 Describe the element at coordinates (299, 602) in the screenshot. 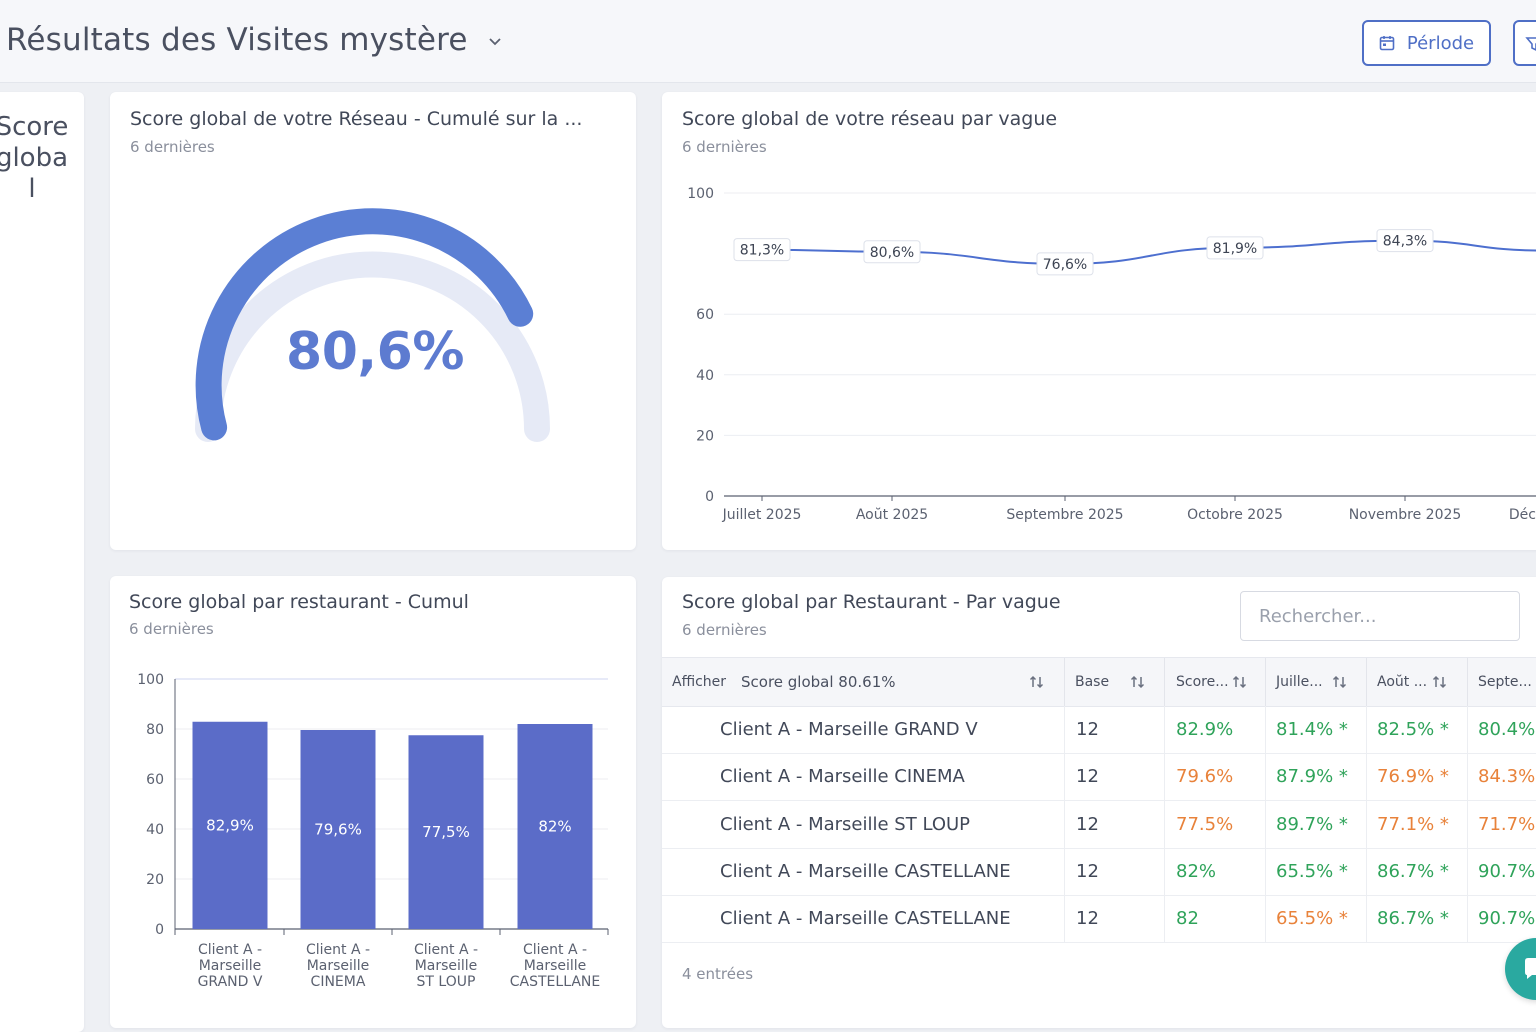

I see `bar-card-title: Score global par restaurant - Cumul` at that location.